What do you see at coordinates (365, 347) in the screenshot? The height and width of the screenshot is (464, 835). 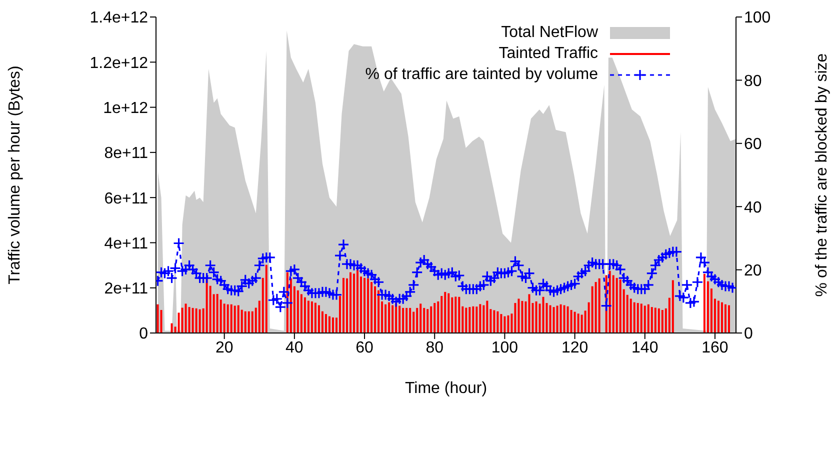 I see `x-tick-label: 60` at bounding box center [365, 347].